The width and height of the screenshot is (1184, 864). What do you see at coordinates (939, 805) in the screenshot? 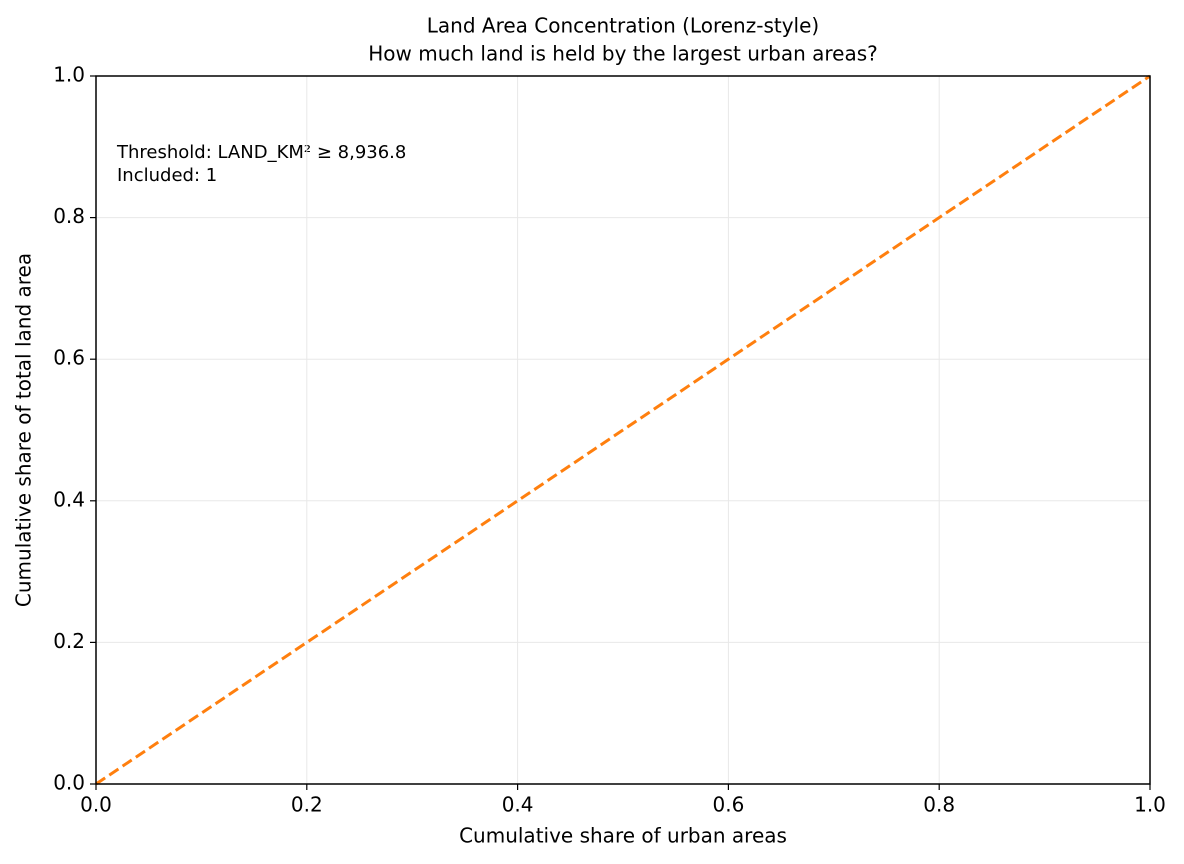
I see `x-tick-label: 0.8` at bounding box center [939, 805].